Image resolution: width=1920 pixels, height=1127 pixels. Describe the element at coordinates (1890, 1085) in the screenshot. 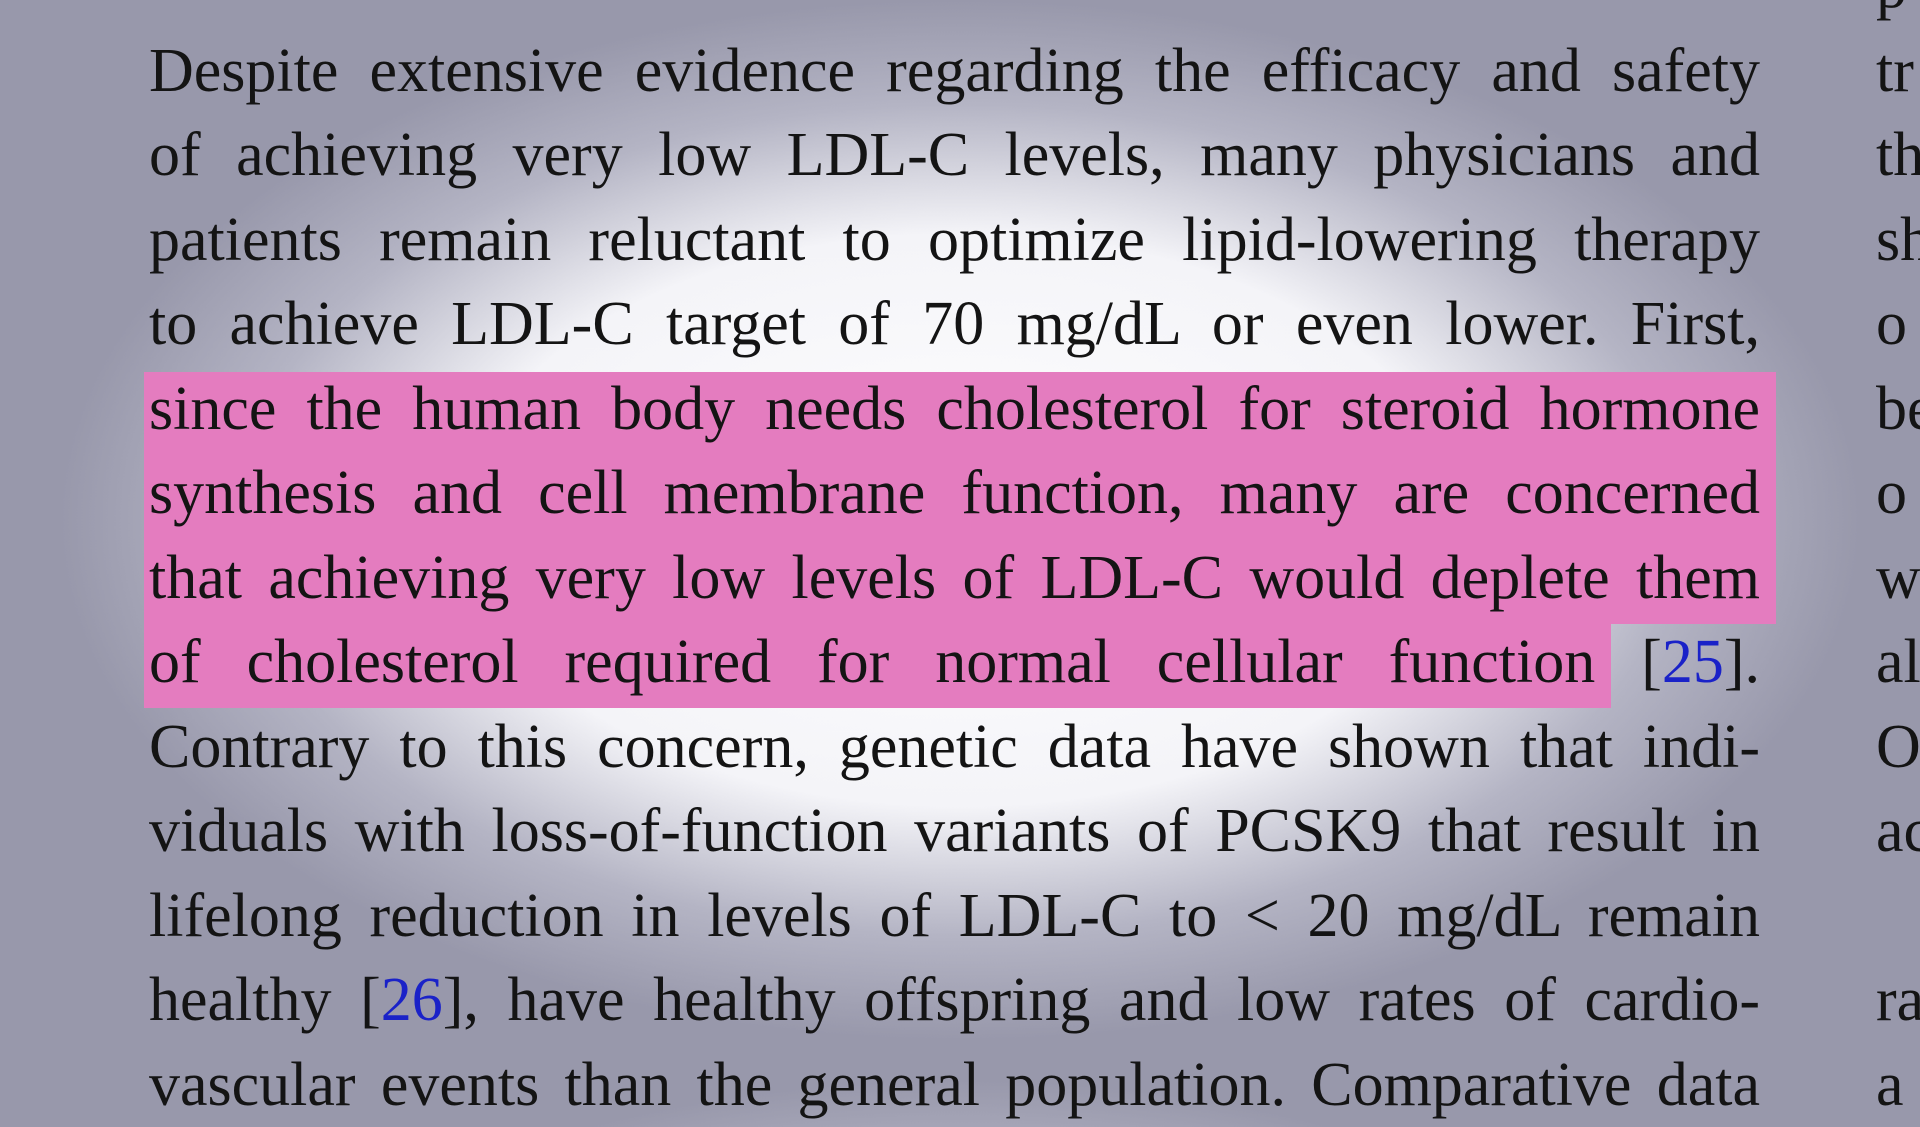

I see `column-fragment: a` at that location.